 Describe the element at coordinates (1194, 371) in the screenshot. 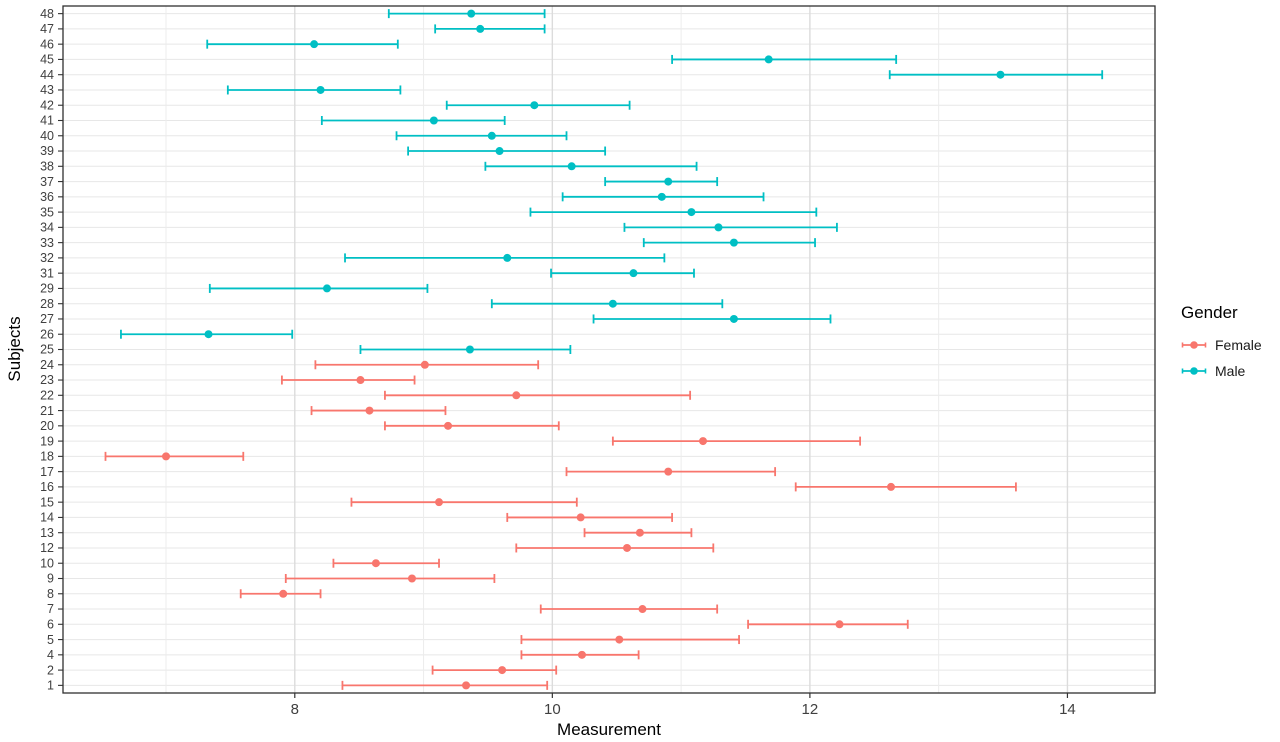

I see `male-pointrange-key-icon` at that location.